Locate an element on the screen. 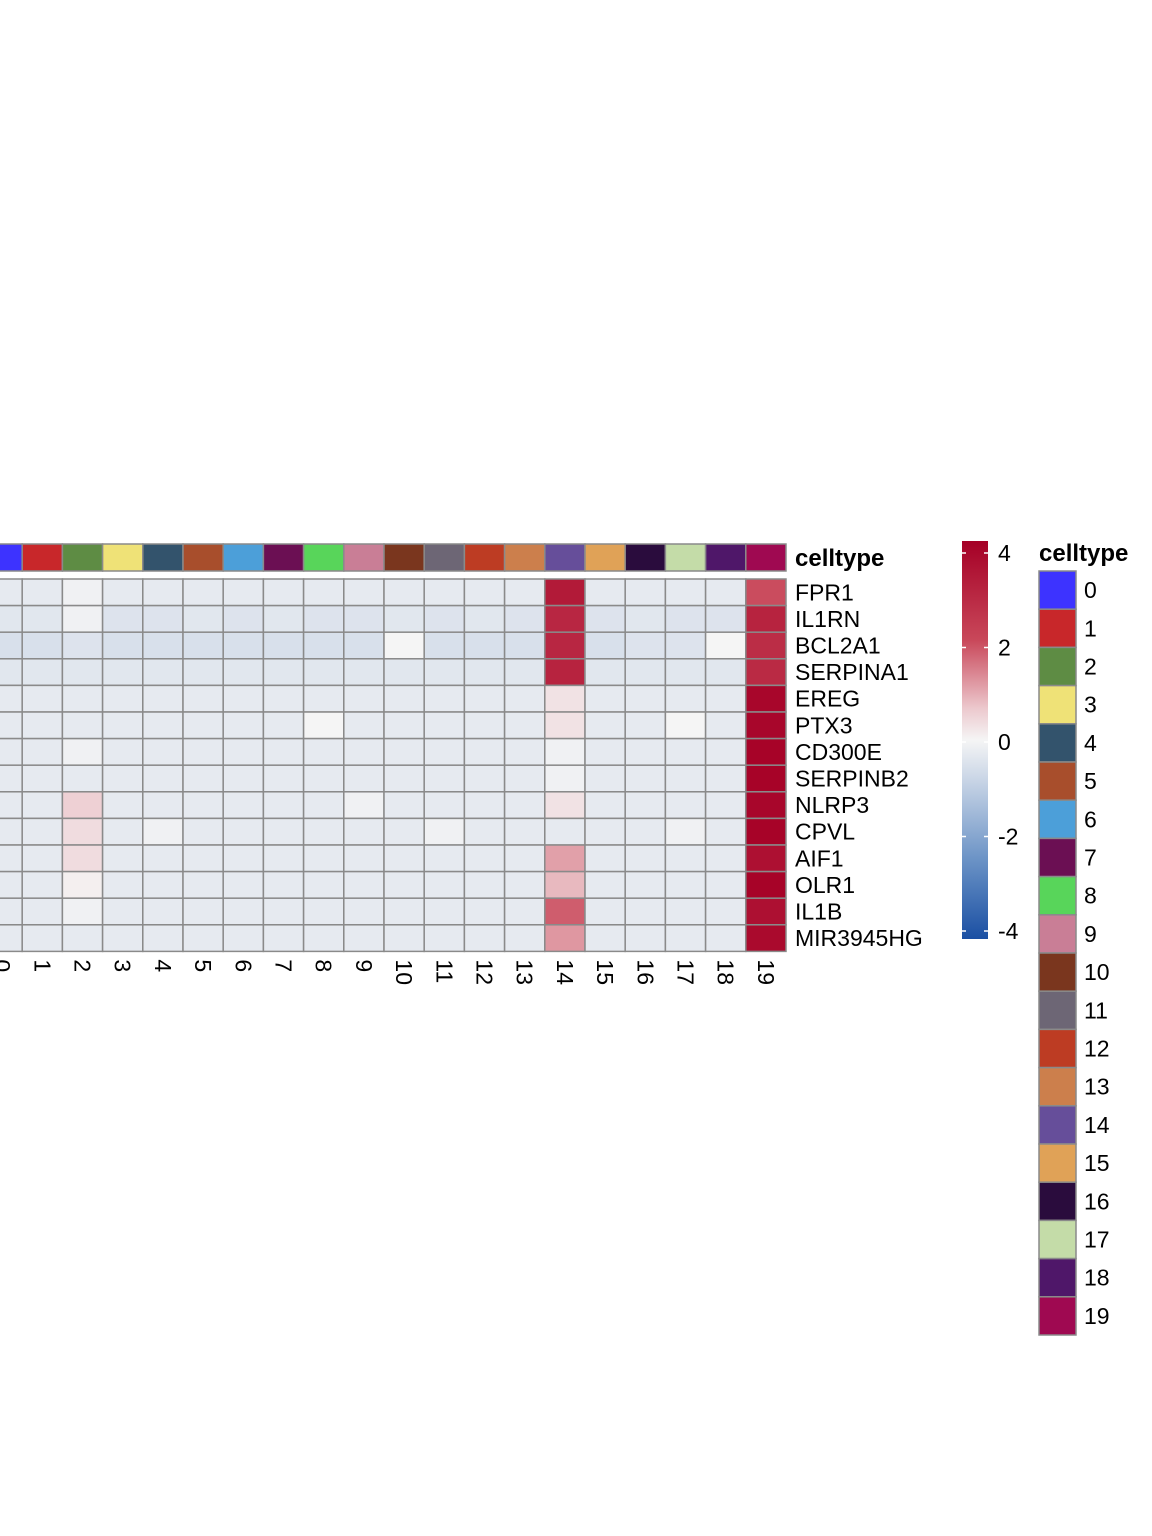  row-label: CPVL is located at coordinates (825, 832).